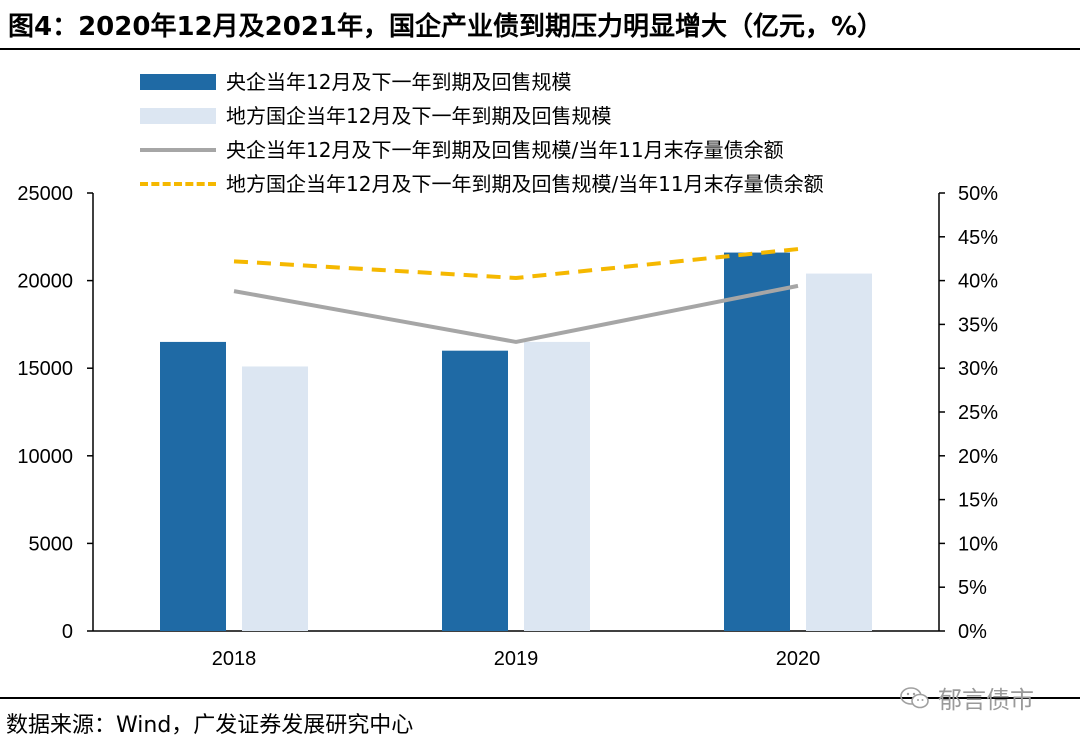 Image resolution: width=1080 pixels, height=745 pixels. Describe the element at coordinates (540, 698) in the screenshot. I see `footer-rule` at that location.